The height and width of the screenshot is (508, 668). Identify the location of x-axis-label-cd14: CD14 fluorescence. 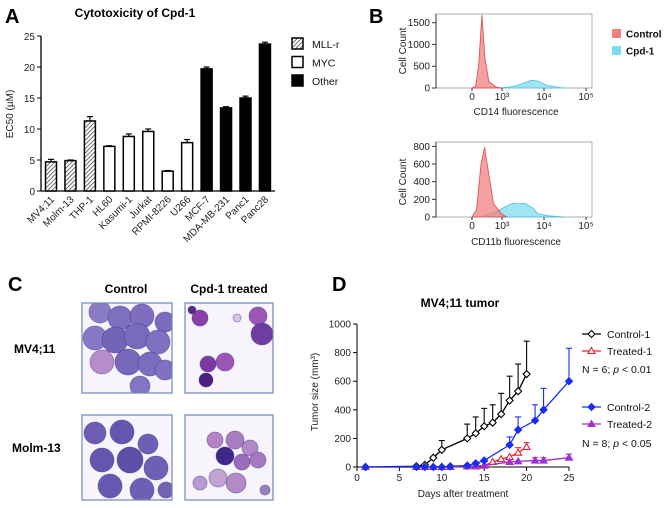
(515, 112).